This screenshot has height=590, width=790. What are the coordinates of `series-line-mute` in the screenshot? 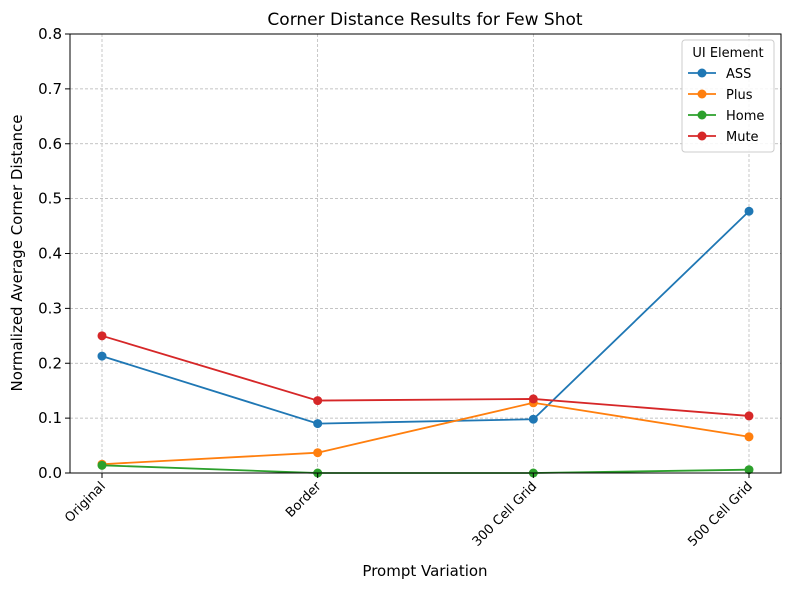 It's located at (425, 375).